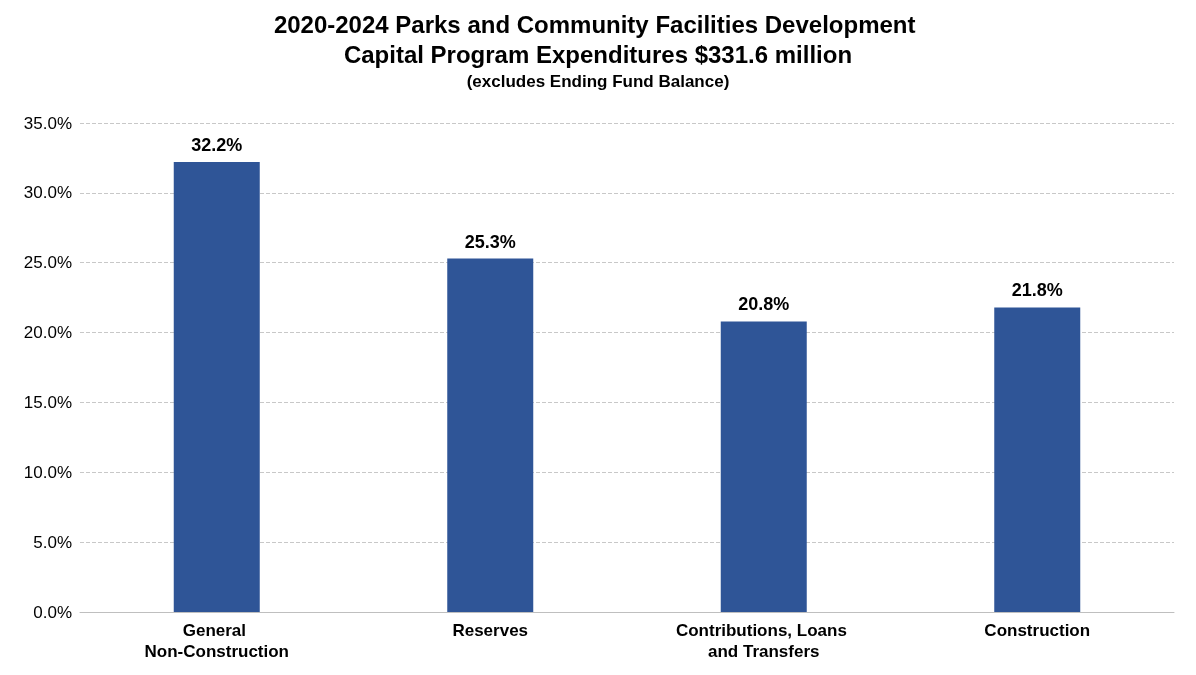  Describe the element at coordinates (52, 612) in the screenshot. I see `y-tick-label: 0.0%` at that location.